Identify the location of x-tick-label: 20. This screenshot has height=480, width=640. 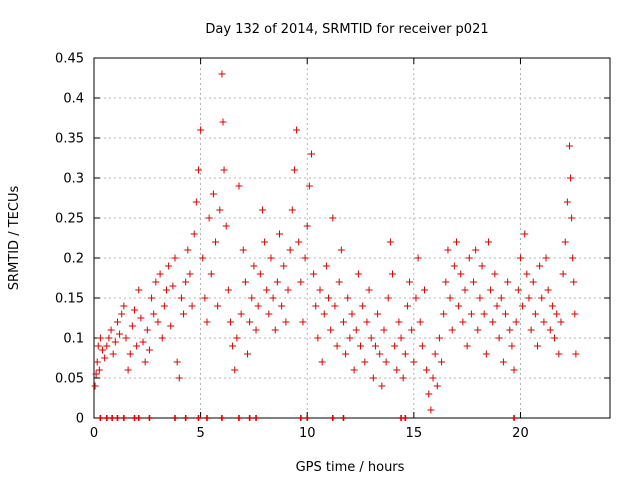
(520, 433).